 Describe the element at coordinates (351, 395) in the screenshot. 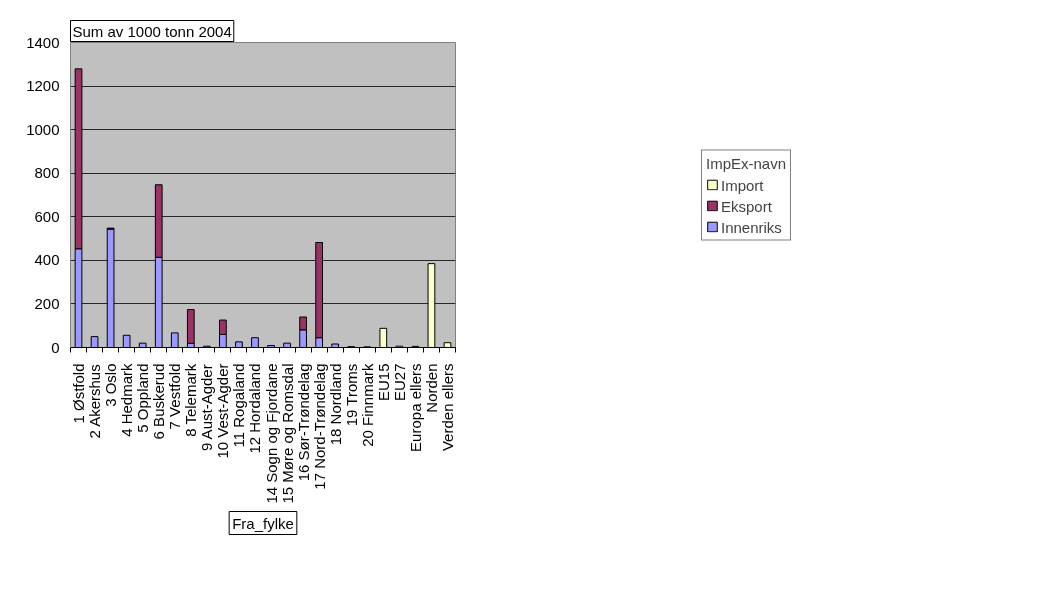

I see `x-tick-label: 19 Troms` at that location.